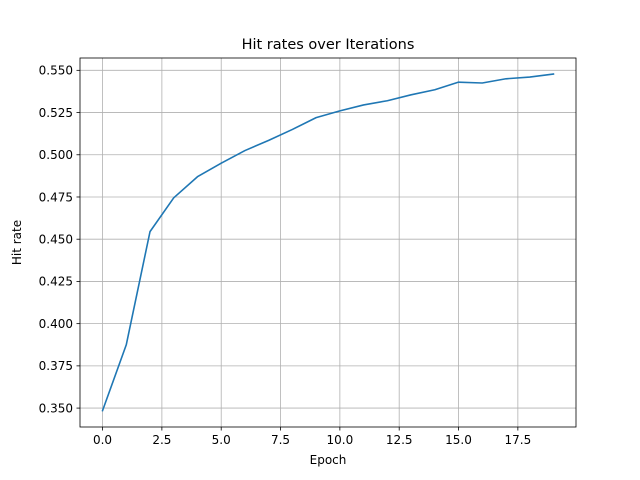 The height and width of the screenshot is (480, 640). I want to click on x-tick-label: 7.5, so click(280, 440).